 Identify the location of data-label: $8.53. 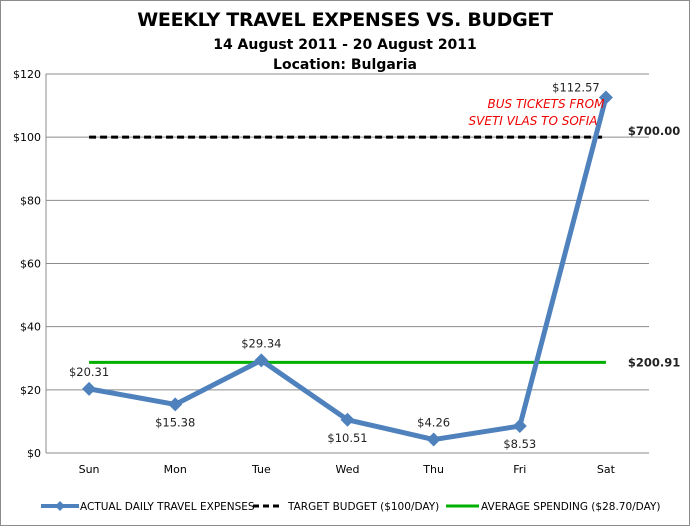
(519, 444).